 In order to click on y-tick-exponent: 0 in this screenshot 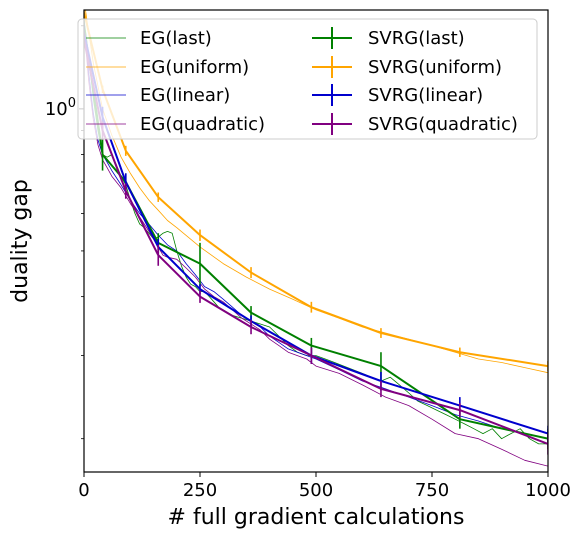, I will do `click(72, 103)`.